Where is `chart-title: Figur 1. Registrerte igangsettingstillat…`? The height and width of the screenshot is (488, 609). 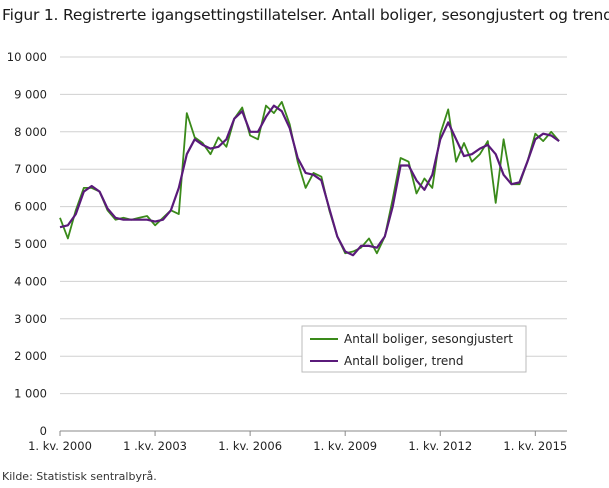
chart-title: Figur 1. Registrerte igangsettingstillat… is located at coordinates (305, 15).